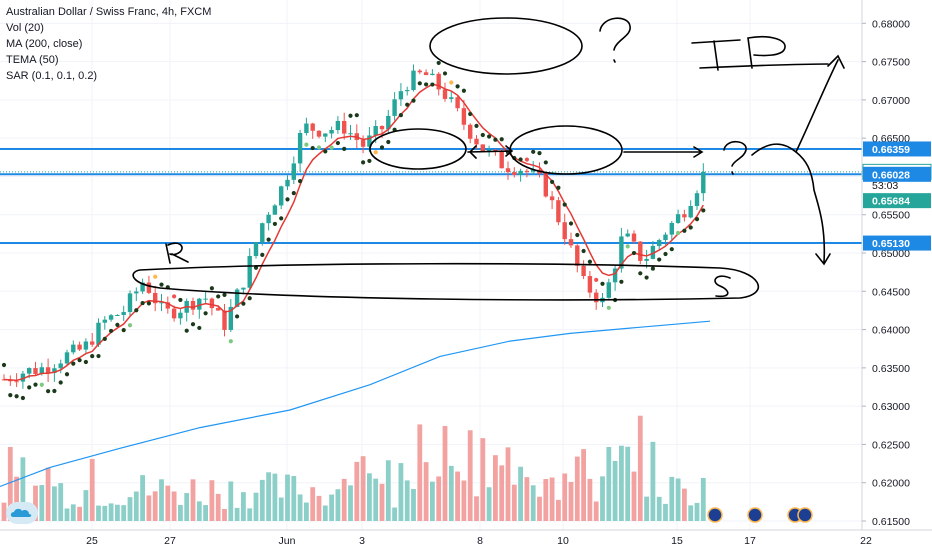 This screenshot has width=932, height=550. Describe the element at coordinates (52, 76) in the screenshot. I see `indicator-sar: SAR (0.1, 0.1, 0.2)` at that location.